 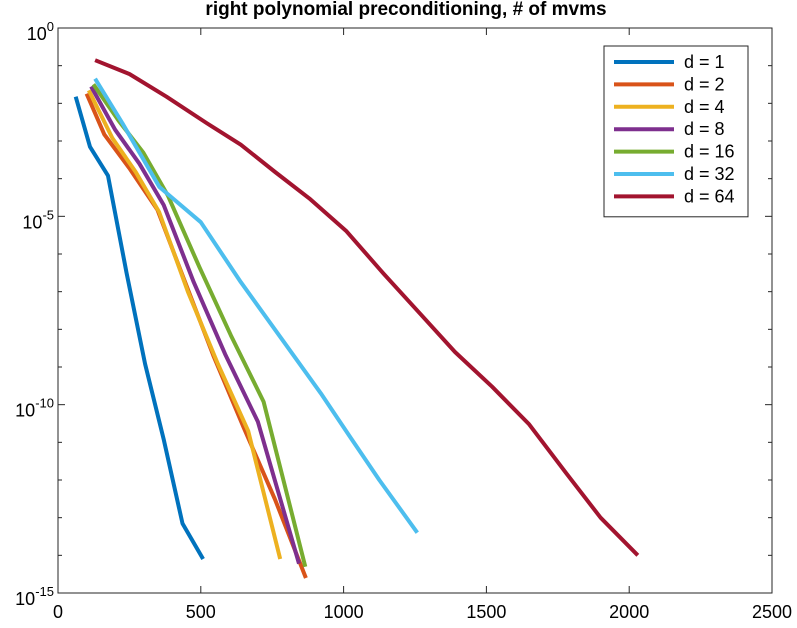 I want to click on y-tick-label: 10⁻¹⁵, so click(x=34, y=596).